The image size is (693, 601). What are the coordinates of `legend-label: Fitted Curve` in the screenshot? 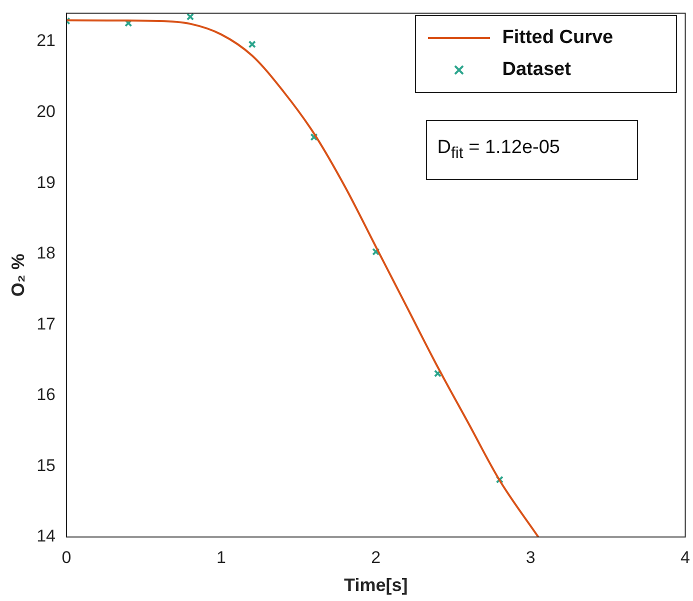 It's located at (558, 38).